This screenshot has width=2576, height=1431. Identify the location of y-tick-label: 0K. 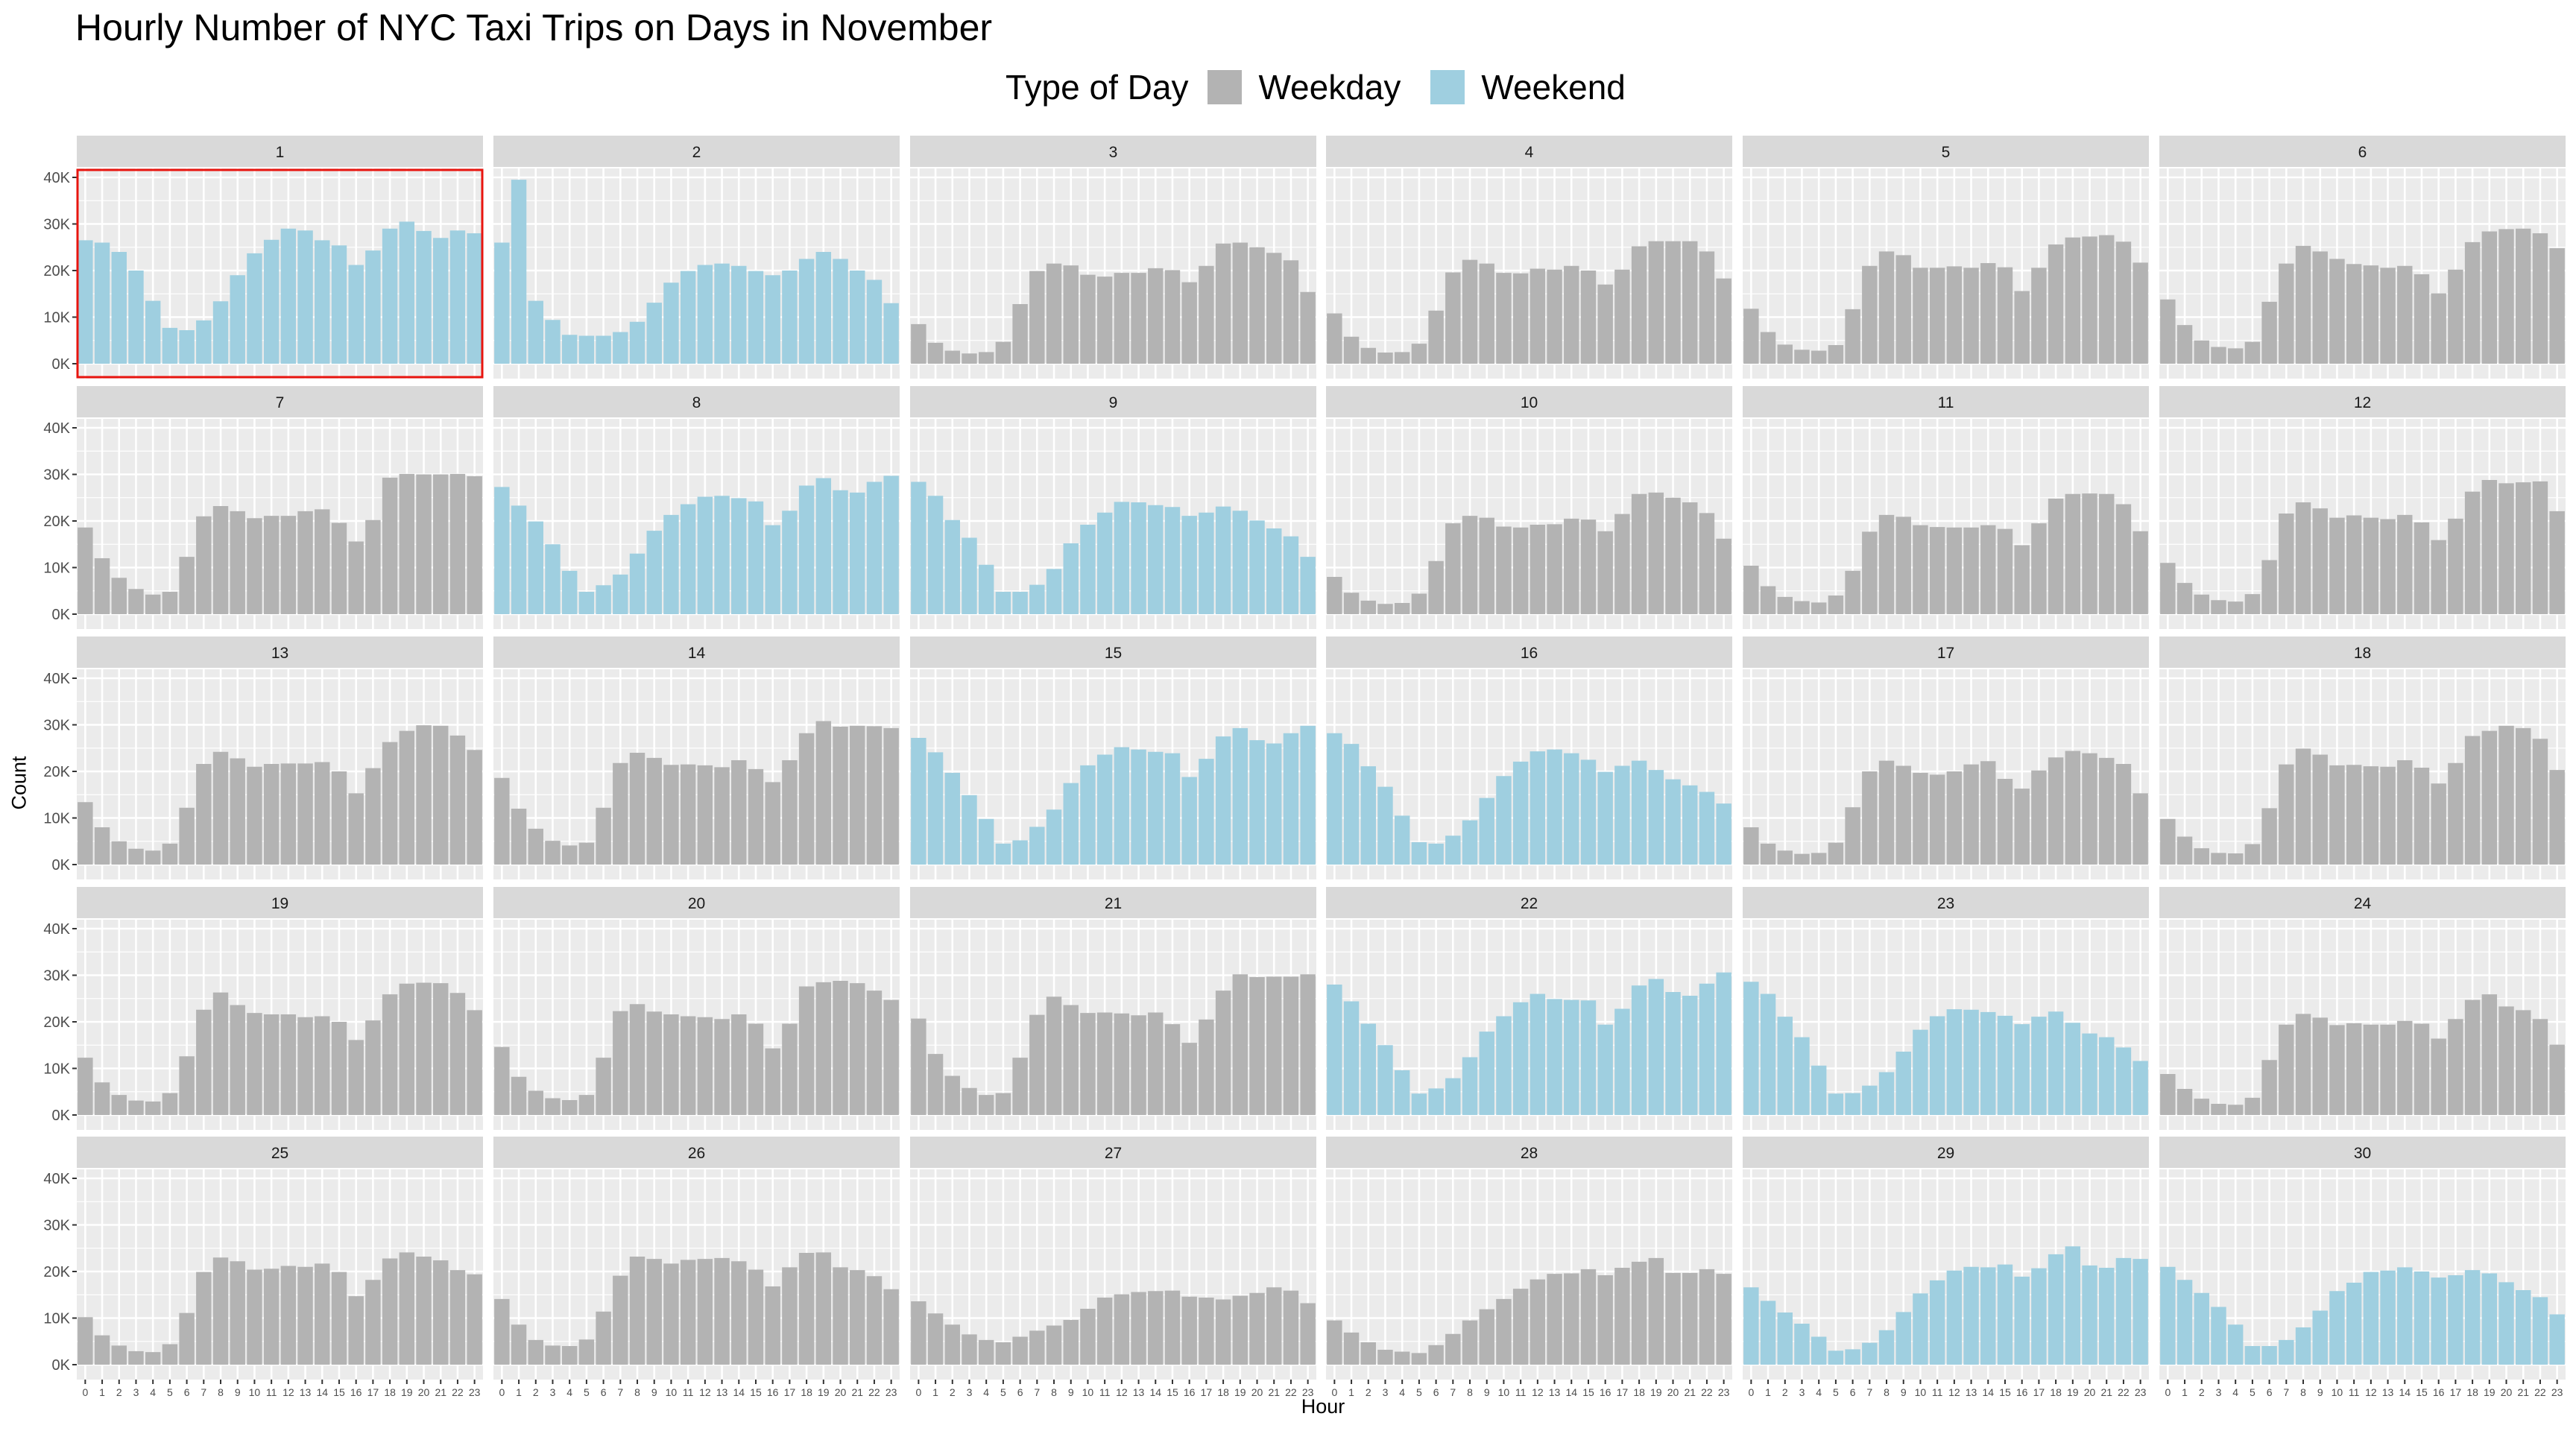
(62, 1366).